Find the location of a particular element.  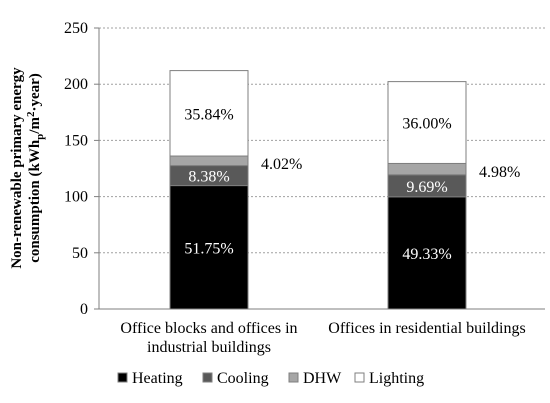

y-tick-label: 50 is located at coordinates (80, 253).